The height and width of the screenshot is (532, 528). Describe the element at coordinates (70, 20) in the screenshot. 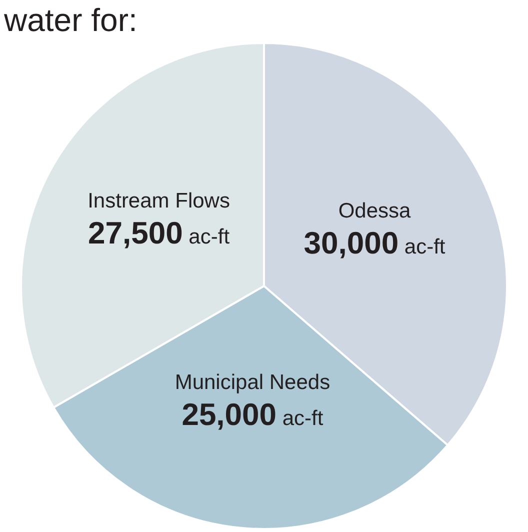

I see `chart-title: water for:` at that location.